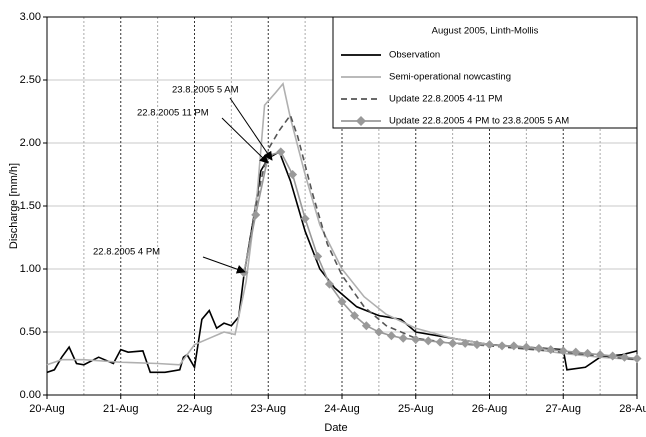 The height and width of the screenshot is (437, 646). Describe the element at coordinates (414, 55) in the screenshot. I see `legend-label: Observation` at that location.